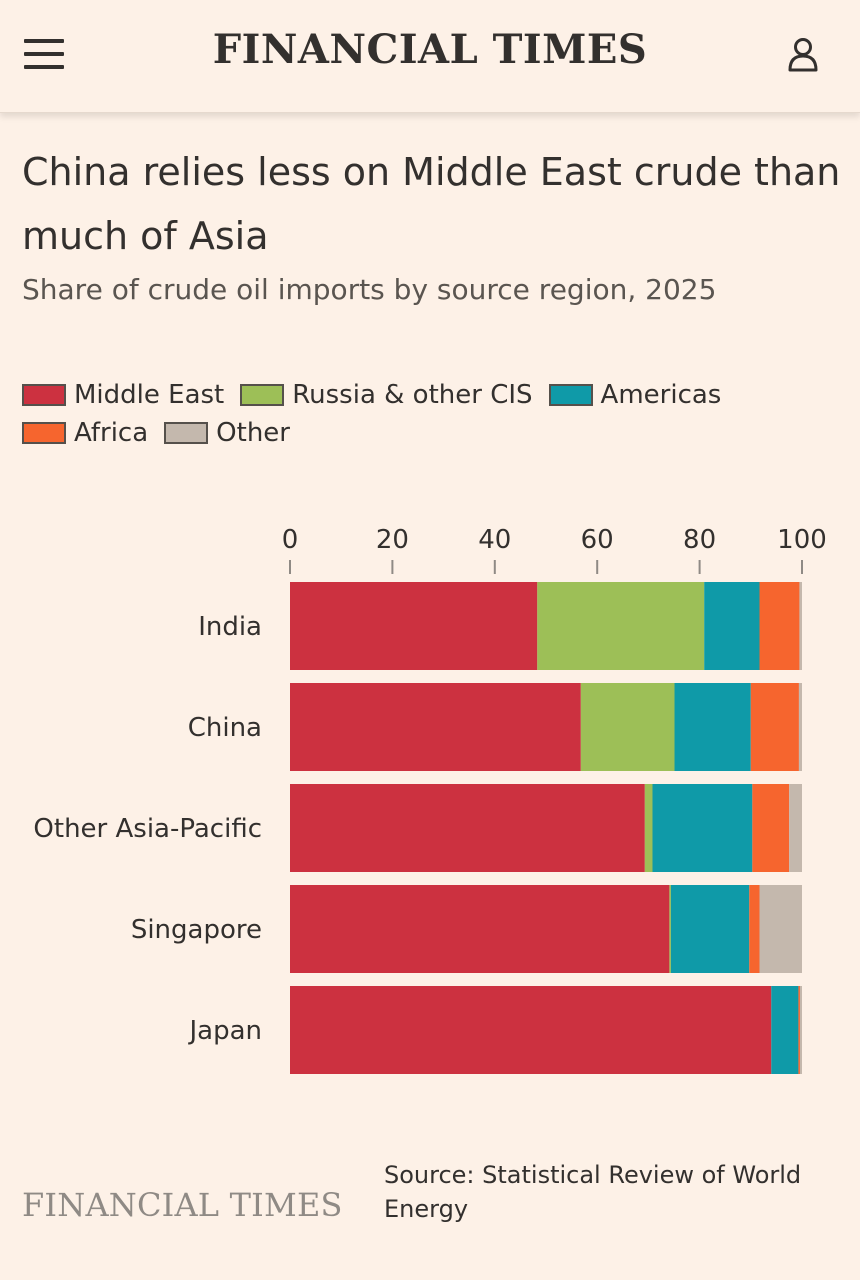  What do you see at coordinates (253, 433) in the screenshot?
I see `legend-label: Other` at bounding box center [253, 433].